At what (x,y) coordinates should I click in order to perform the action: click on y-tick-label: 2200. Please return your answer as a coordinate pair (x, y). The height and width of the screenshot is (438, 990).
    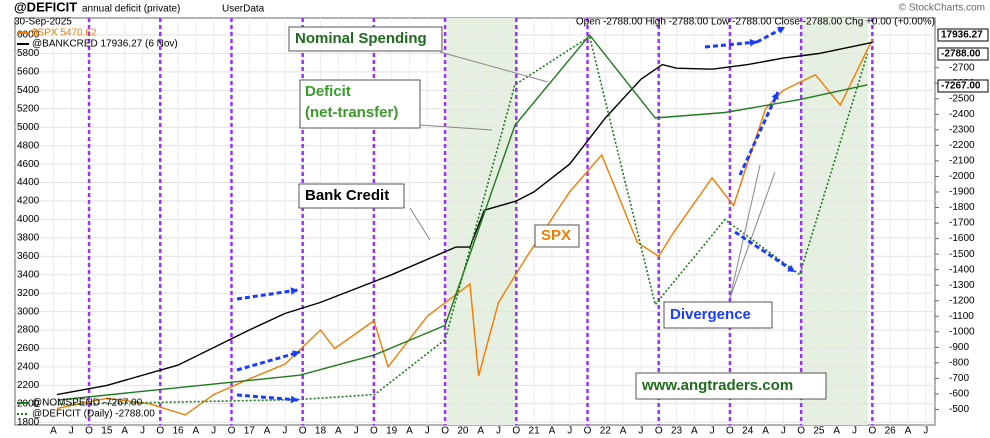
    Looking at the image, I should click on (28, 385).